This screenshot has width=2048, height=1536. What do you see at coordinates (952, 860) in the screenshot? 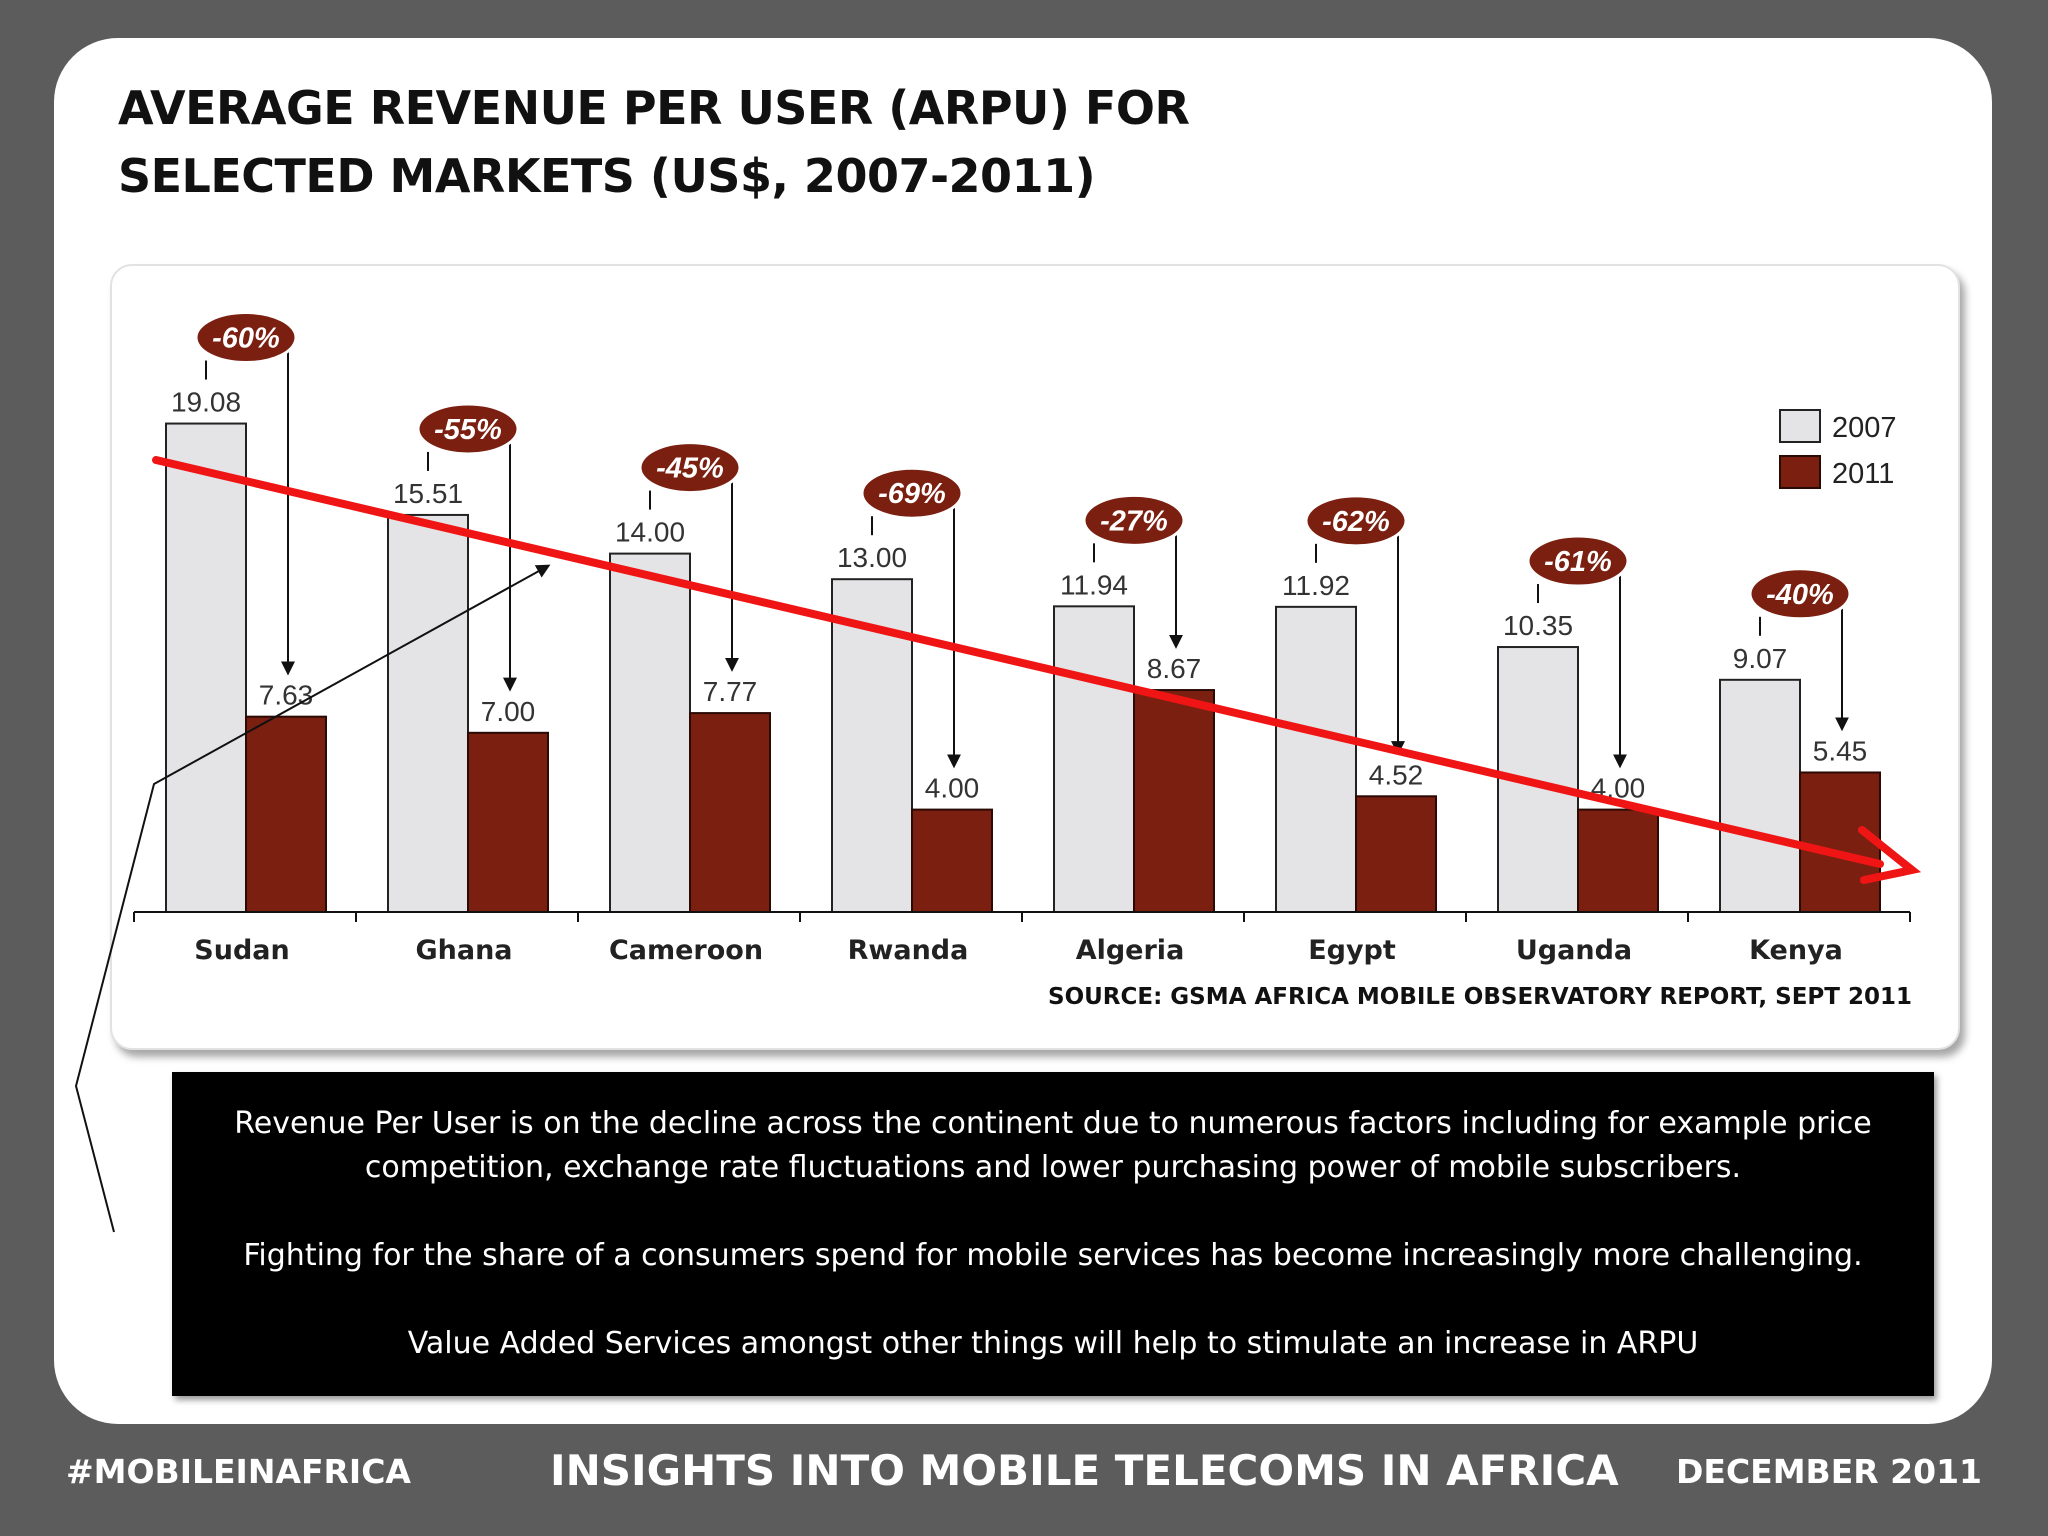
I see `bar-2011-rwanda` at bounding box center [952, 860].